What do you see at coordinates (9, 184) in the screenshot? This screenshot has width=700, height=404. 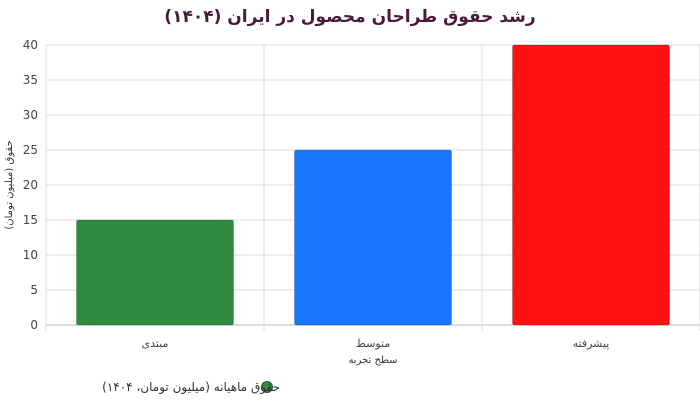 I see `y-axis-title: حقوق (میلیون تومان)` at bounding box center [9, 184].